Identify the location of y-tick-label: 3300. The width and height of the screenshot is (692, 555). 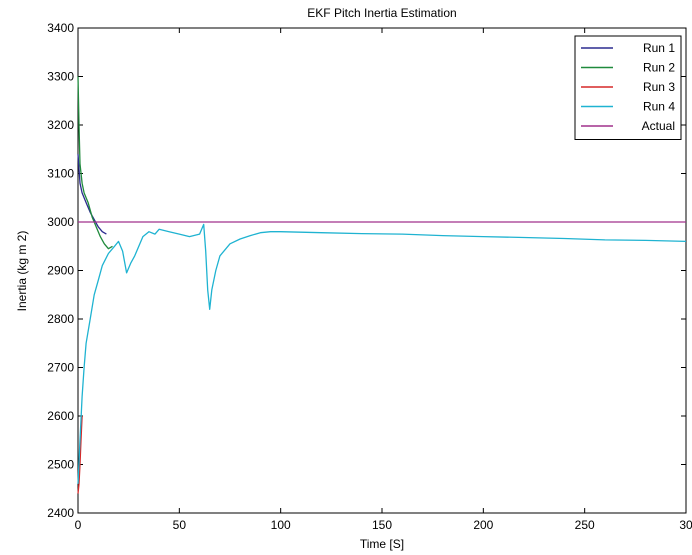
(60, 77).